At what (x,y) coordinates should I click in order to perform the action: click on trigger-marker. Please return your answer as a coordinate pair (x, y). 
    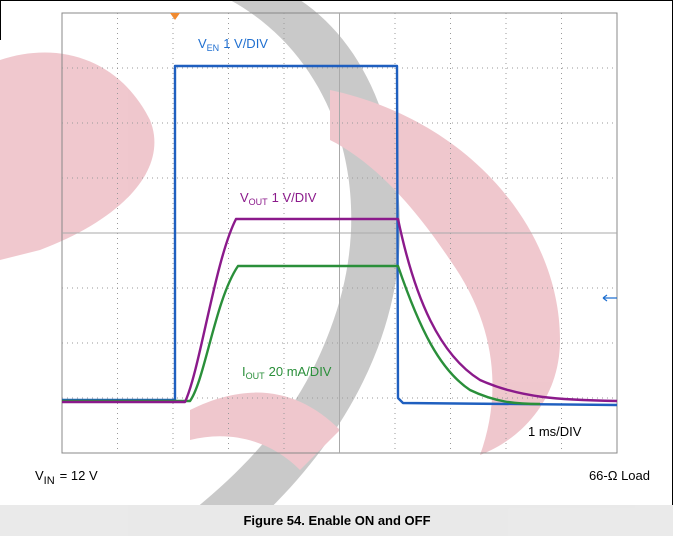
    Looking at the image, I should click on (175, 16).